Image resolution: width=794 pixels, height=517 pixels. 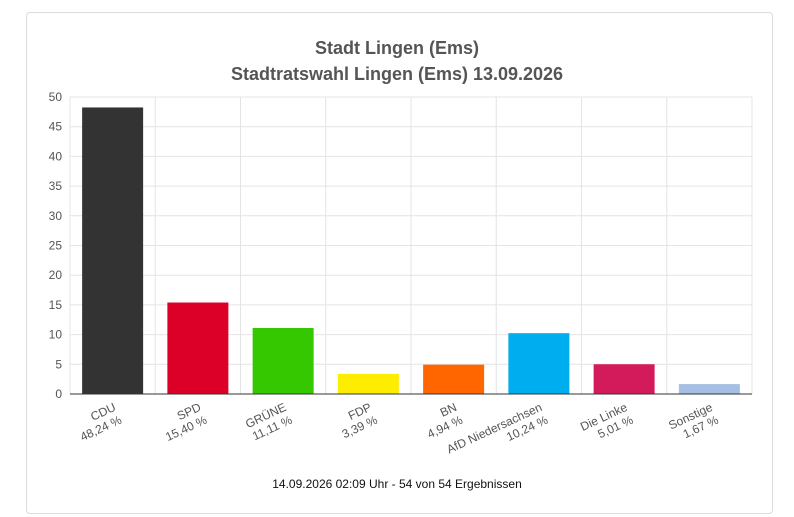 I want to click on bar-cdu, so click(x=113, y=250).